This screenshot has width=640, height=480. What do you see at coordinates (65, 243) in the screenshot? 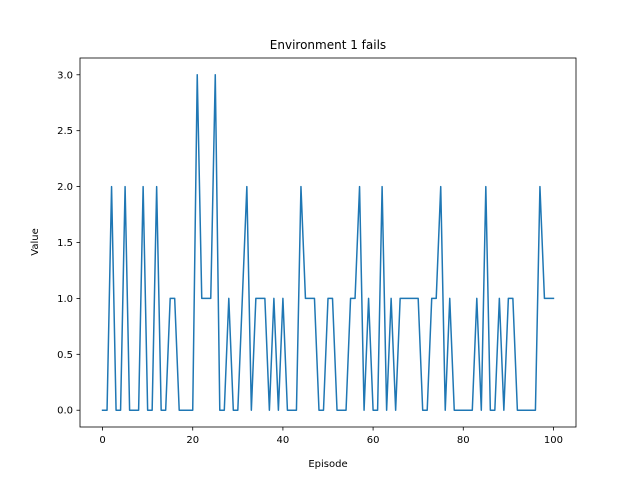
I see `y-tick-label: 1.5` at bounding box center [65, 243].